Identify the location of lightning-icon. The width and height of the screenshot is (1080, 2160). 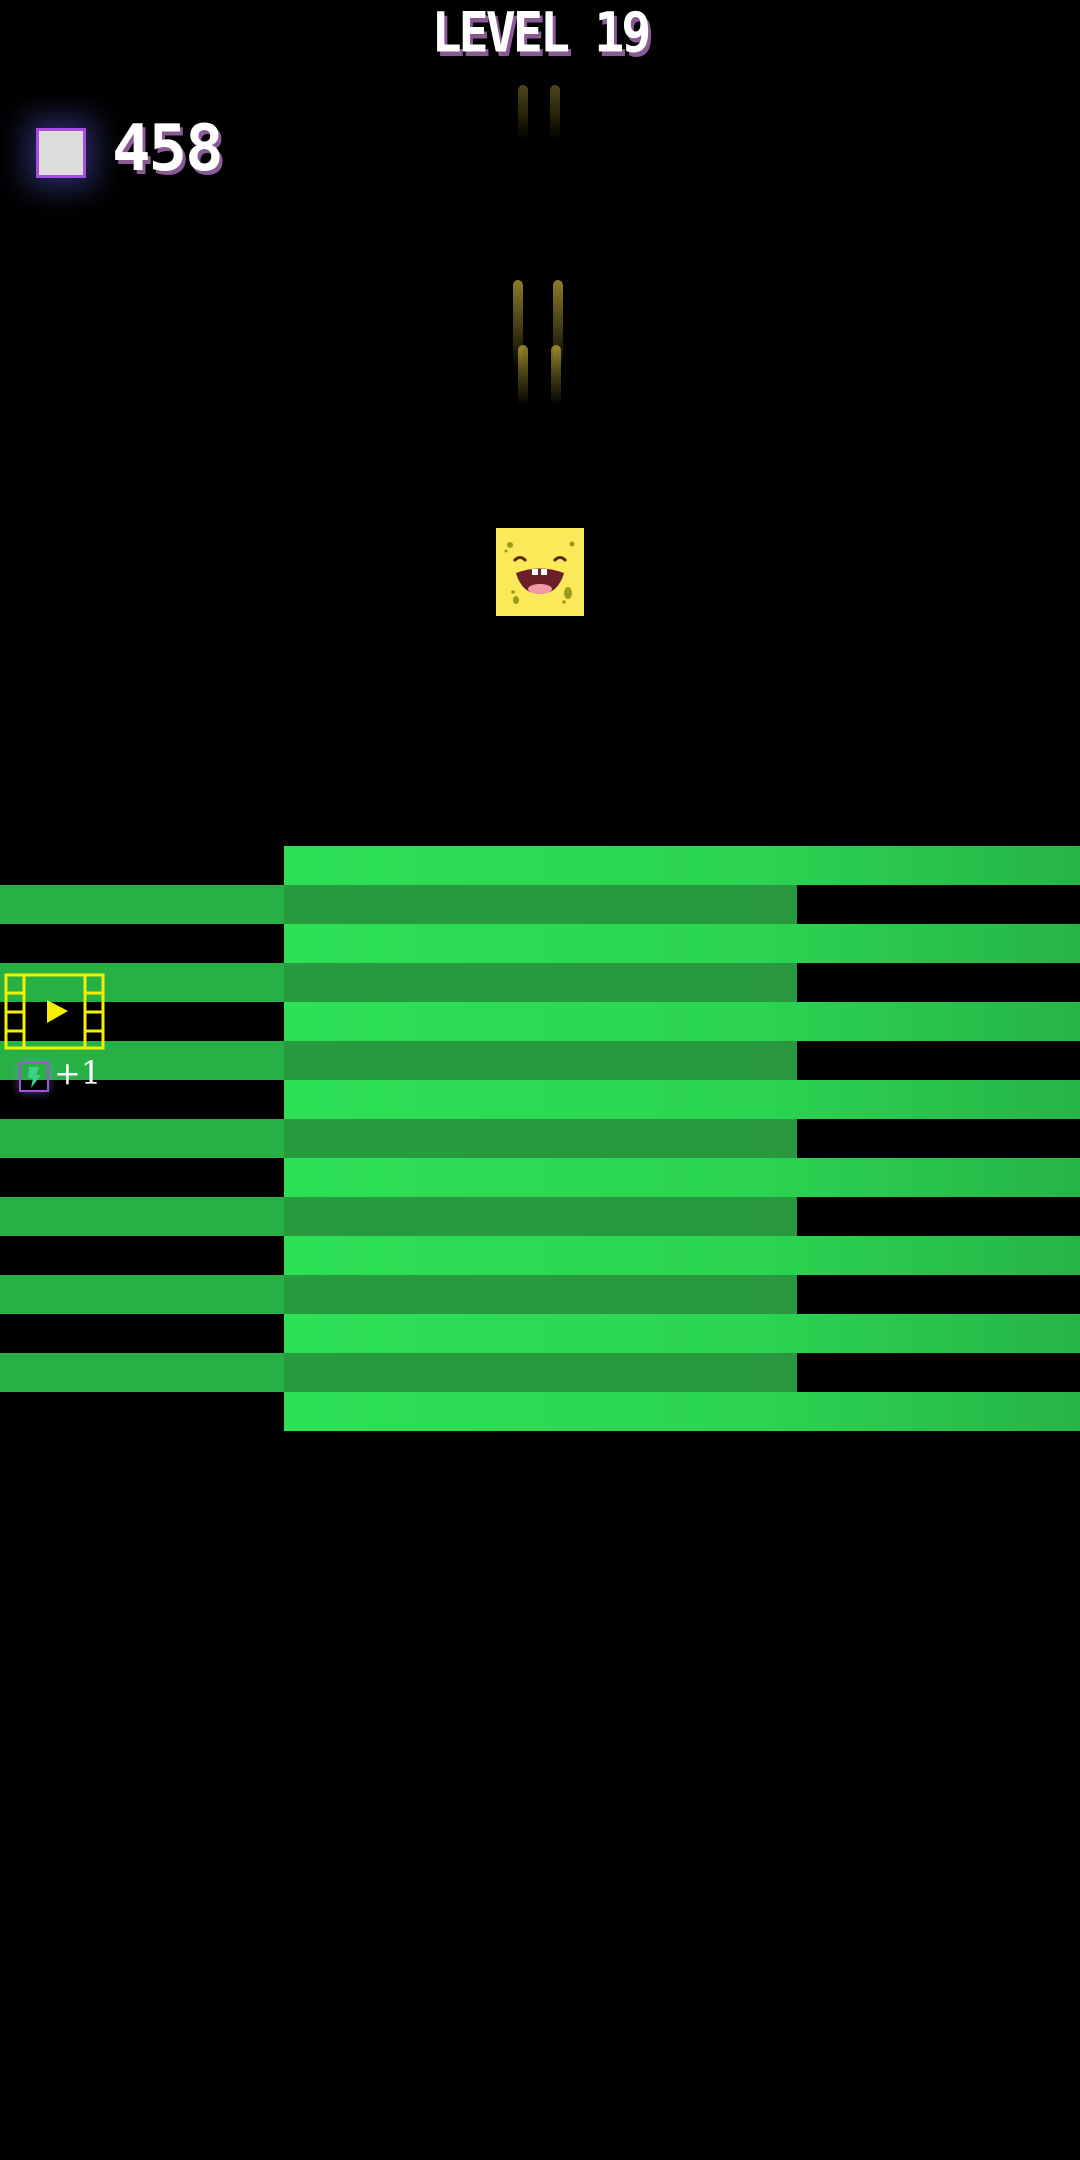
(34, 1077).